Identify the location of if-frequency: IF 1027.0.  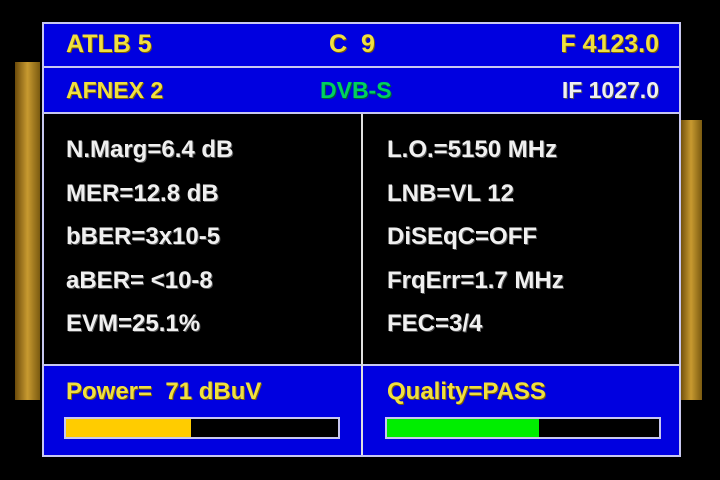
(610, 90).